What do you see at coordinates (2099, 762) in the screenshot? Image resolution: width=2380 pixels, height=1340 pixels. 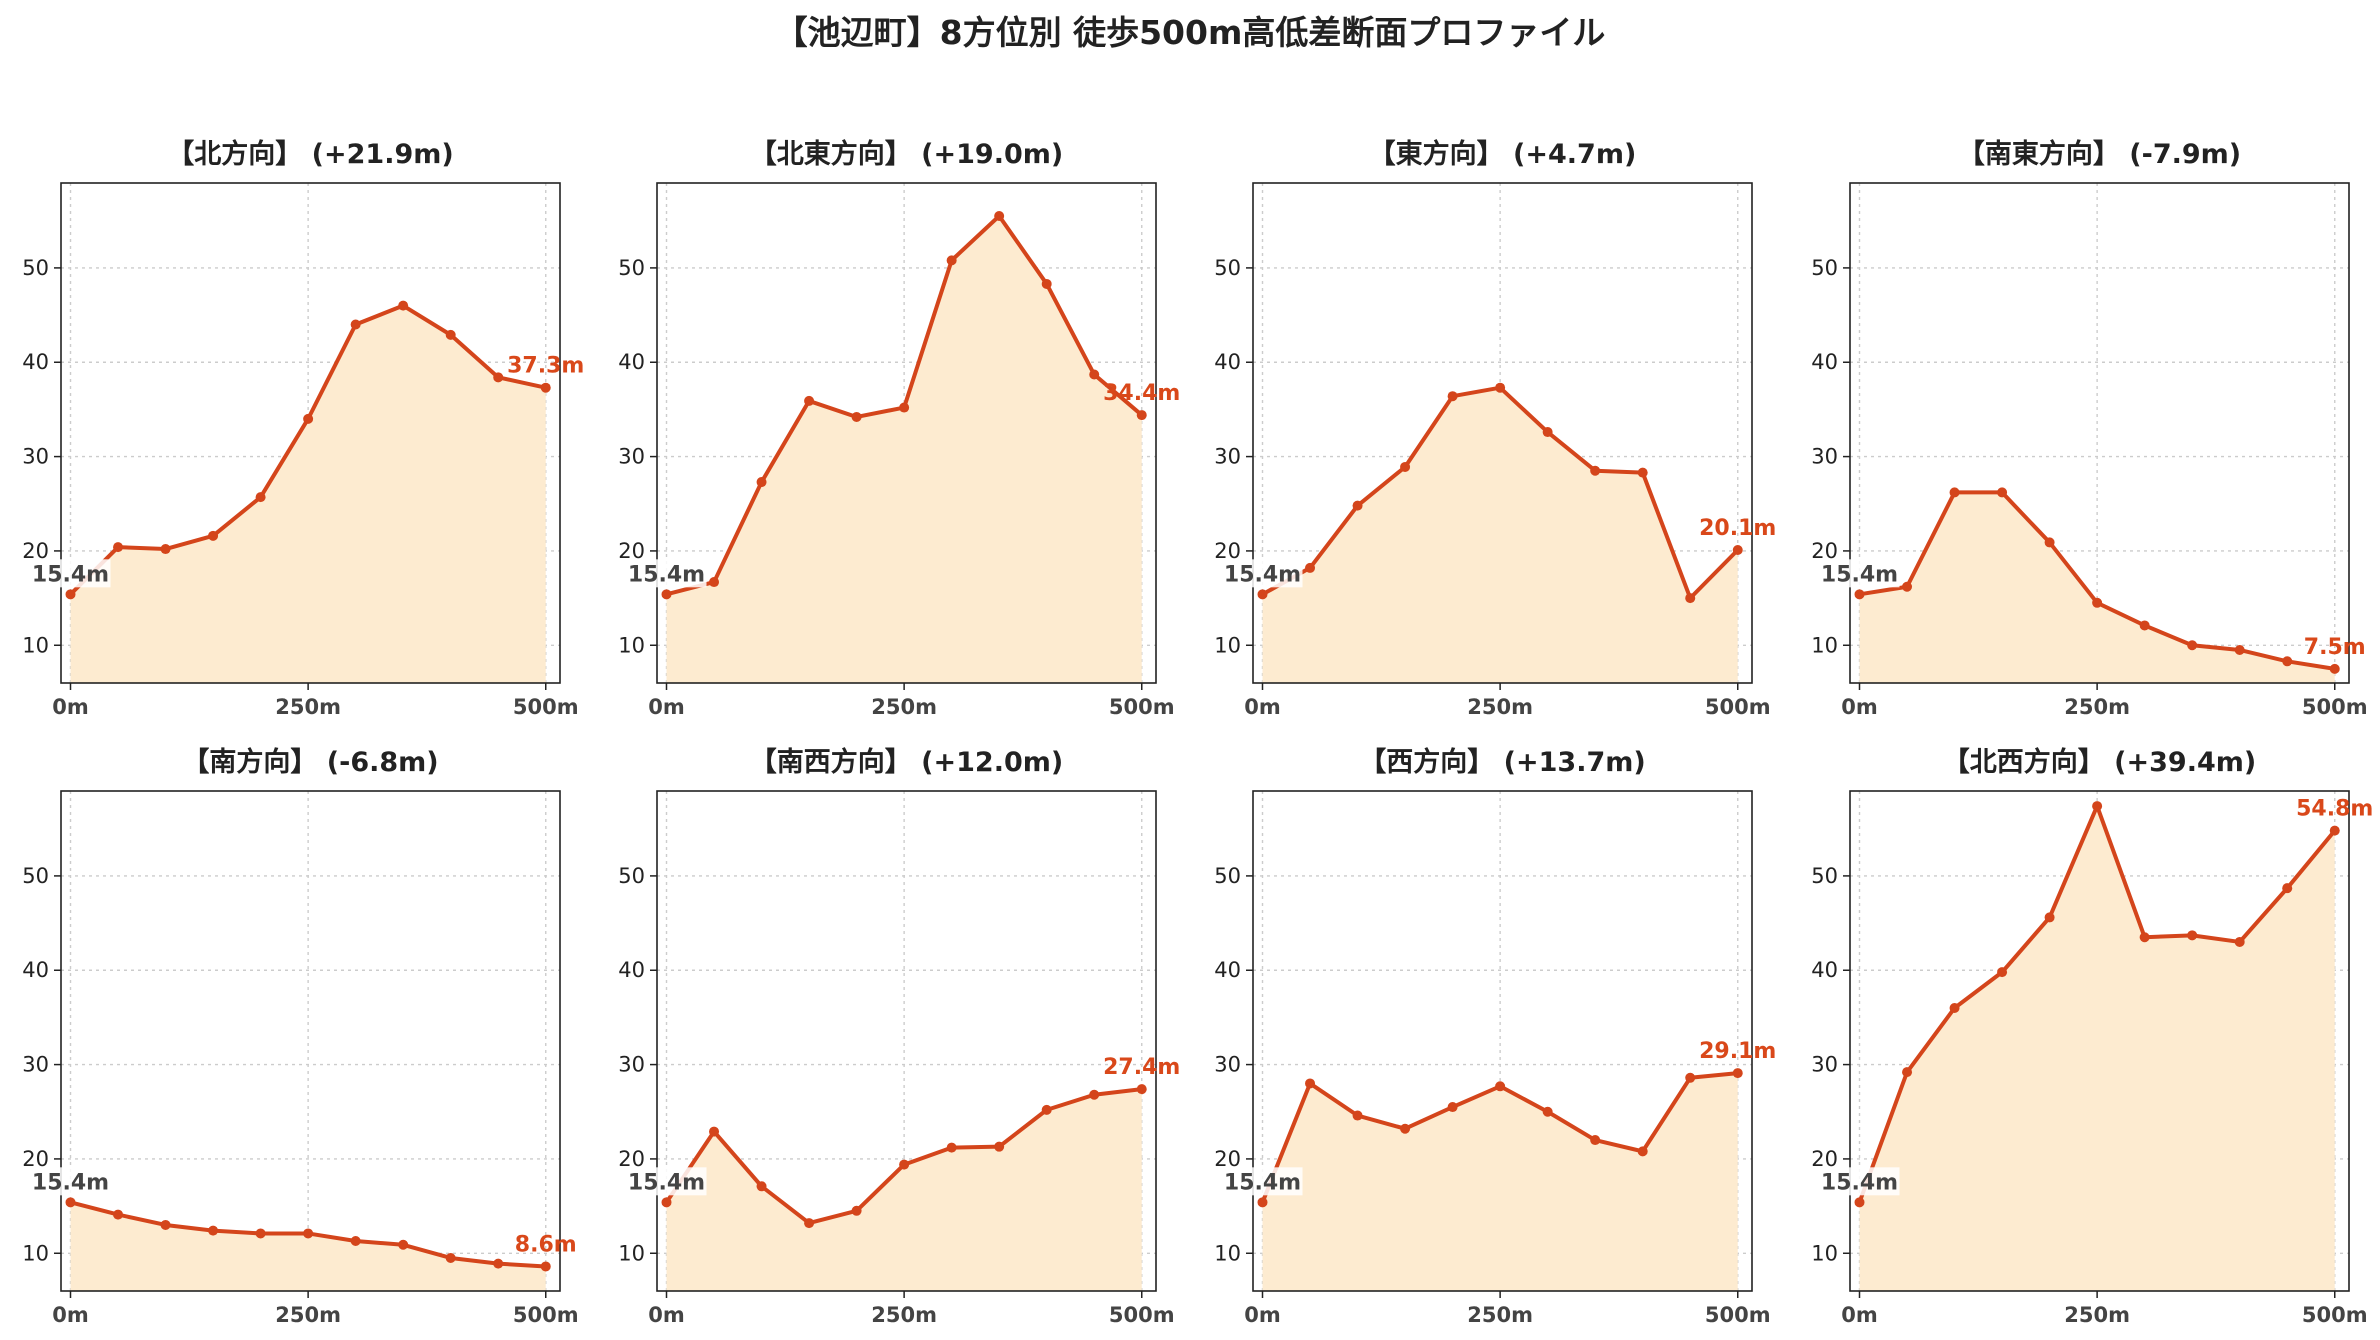 I see `panel-title: 【北西方向】 (+39.4m)` at bounding box center [2099, 762].